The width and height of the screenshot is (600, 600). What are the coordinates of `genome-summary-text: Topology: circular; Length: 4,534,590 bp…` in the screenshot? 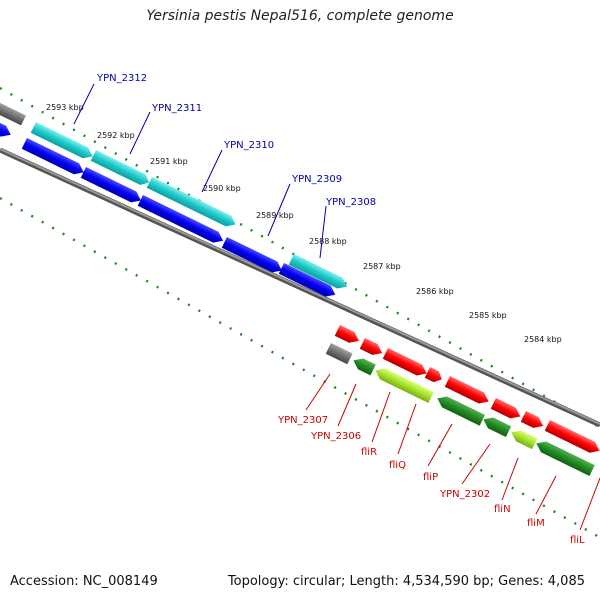 It's located at (406, 581).